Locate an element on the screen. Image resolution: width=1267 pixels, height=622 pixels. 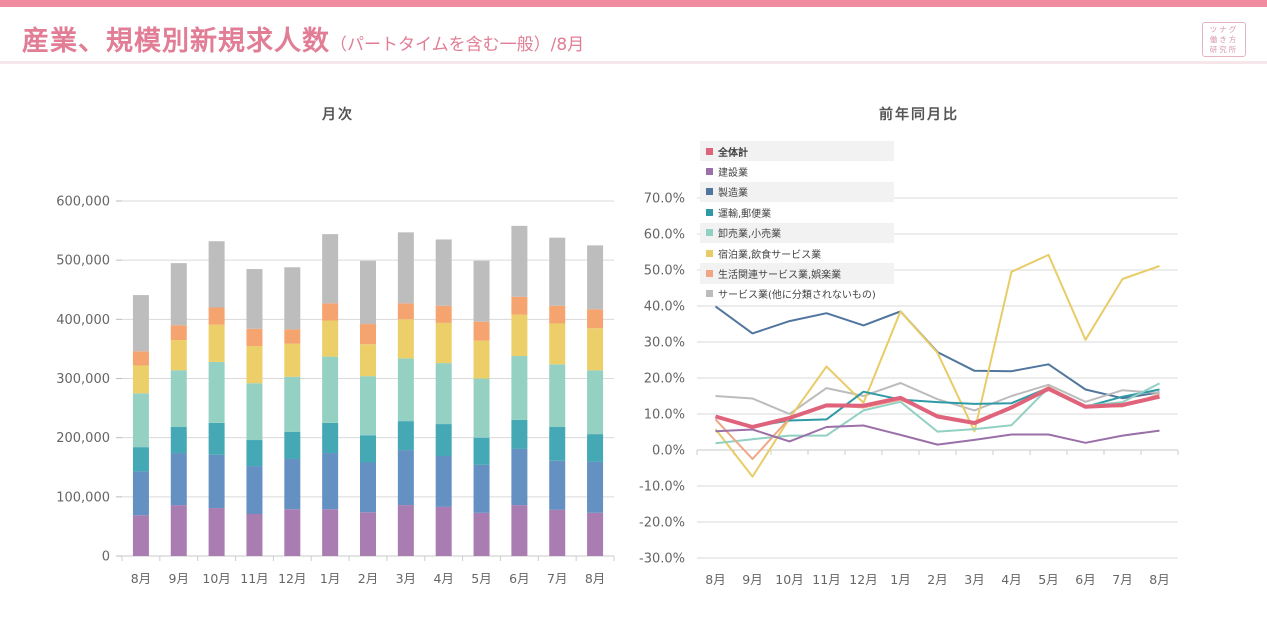
y-tick-label: 50.0% is located at coordinates (664, 271).